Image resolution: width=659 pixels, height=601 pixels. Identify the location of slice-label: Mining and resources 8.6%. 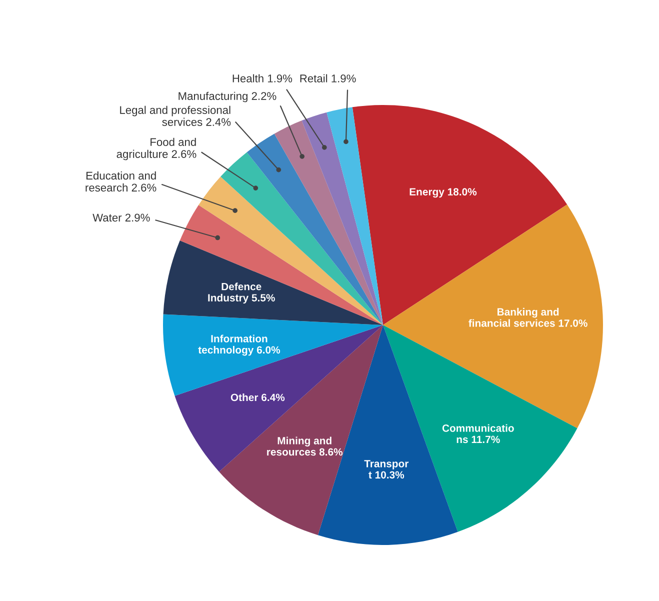
(305, 446).